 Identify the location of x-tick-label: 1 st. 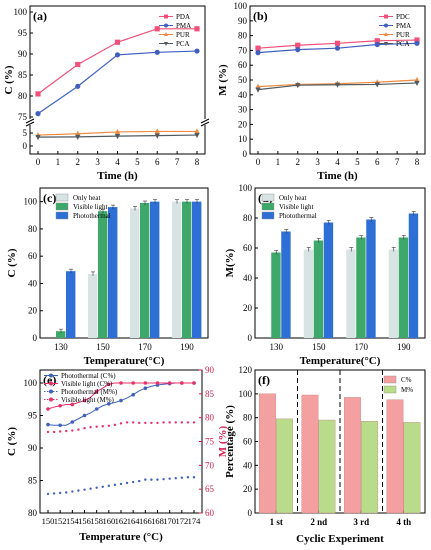
(276, 522).